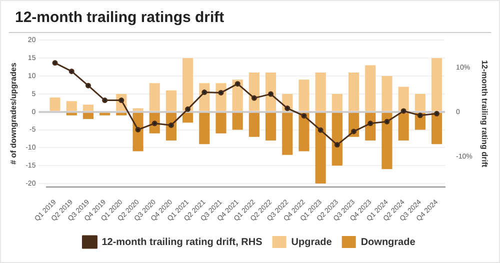  Describe the element at coordinates (388, 242) in the screenshot. I see `legend-label: Downgrade` at that location.